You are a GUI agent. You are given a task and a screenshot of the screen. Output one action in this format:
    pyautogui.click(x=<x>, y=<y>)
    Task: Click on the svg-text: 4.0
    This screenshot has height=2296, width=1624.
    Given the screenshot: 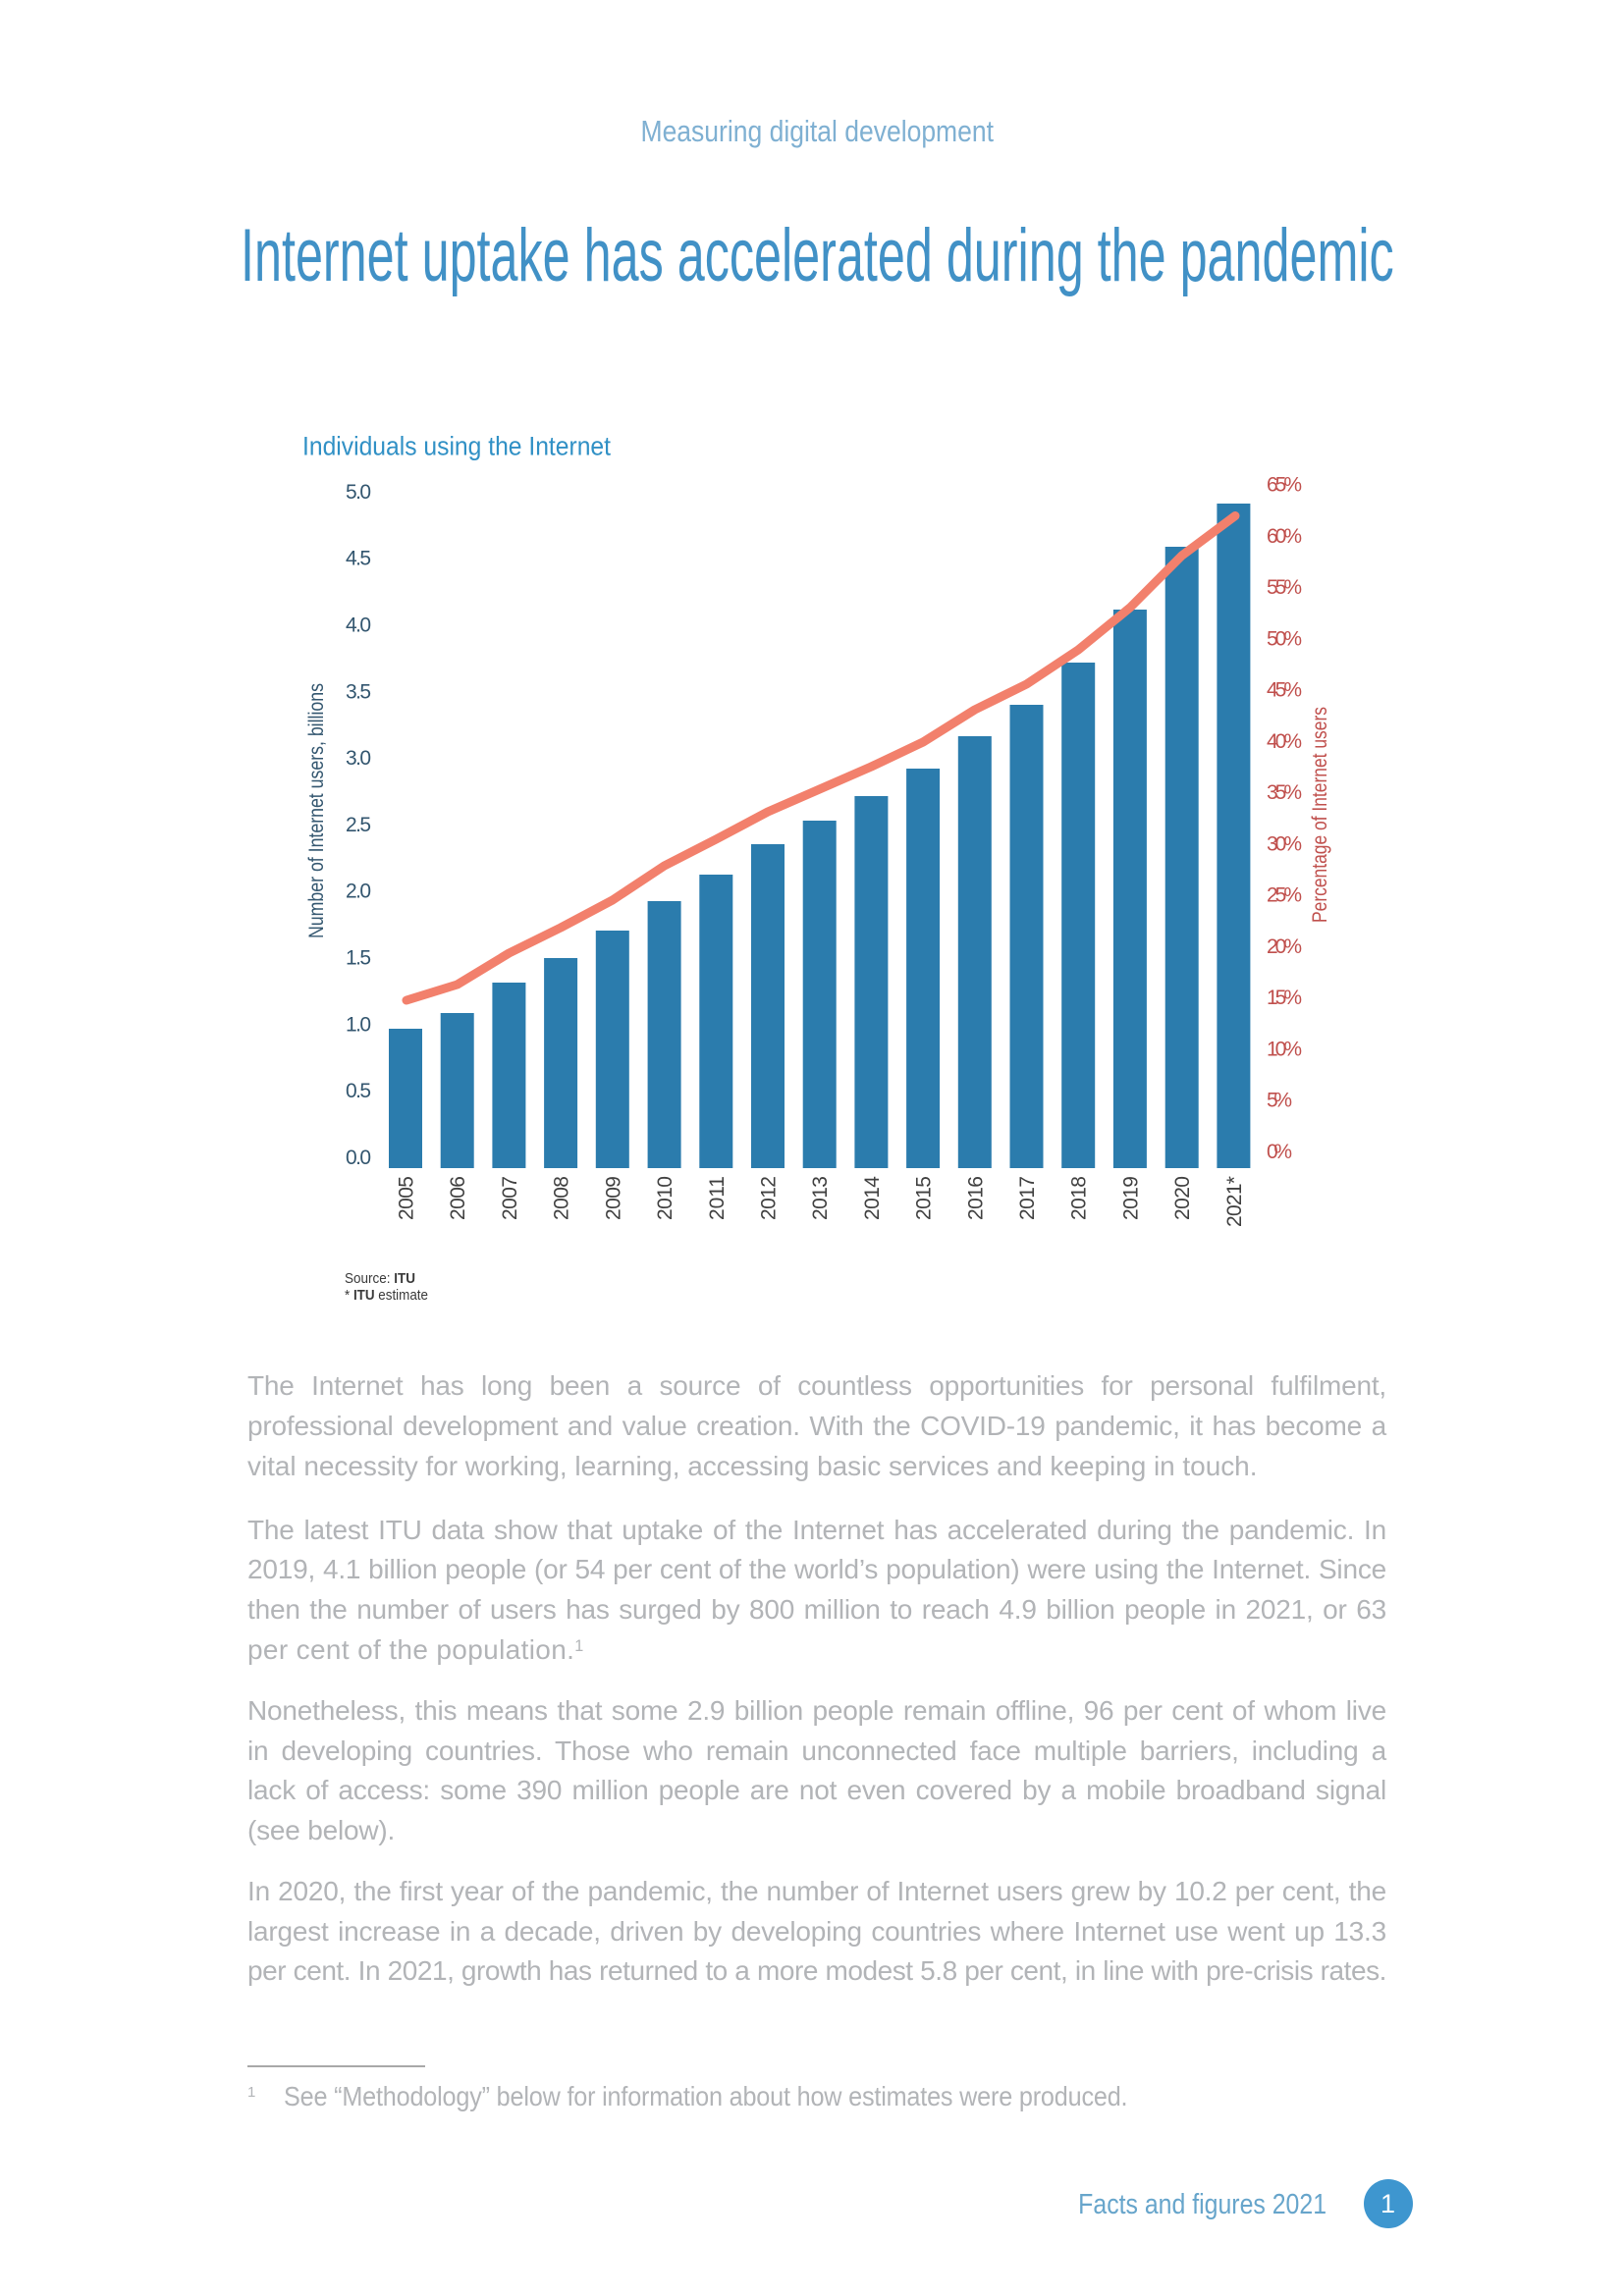 What is the action you would take?
    pyautogui.click(x=358, y=625)
    